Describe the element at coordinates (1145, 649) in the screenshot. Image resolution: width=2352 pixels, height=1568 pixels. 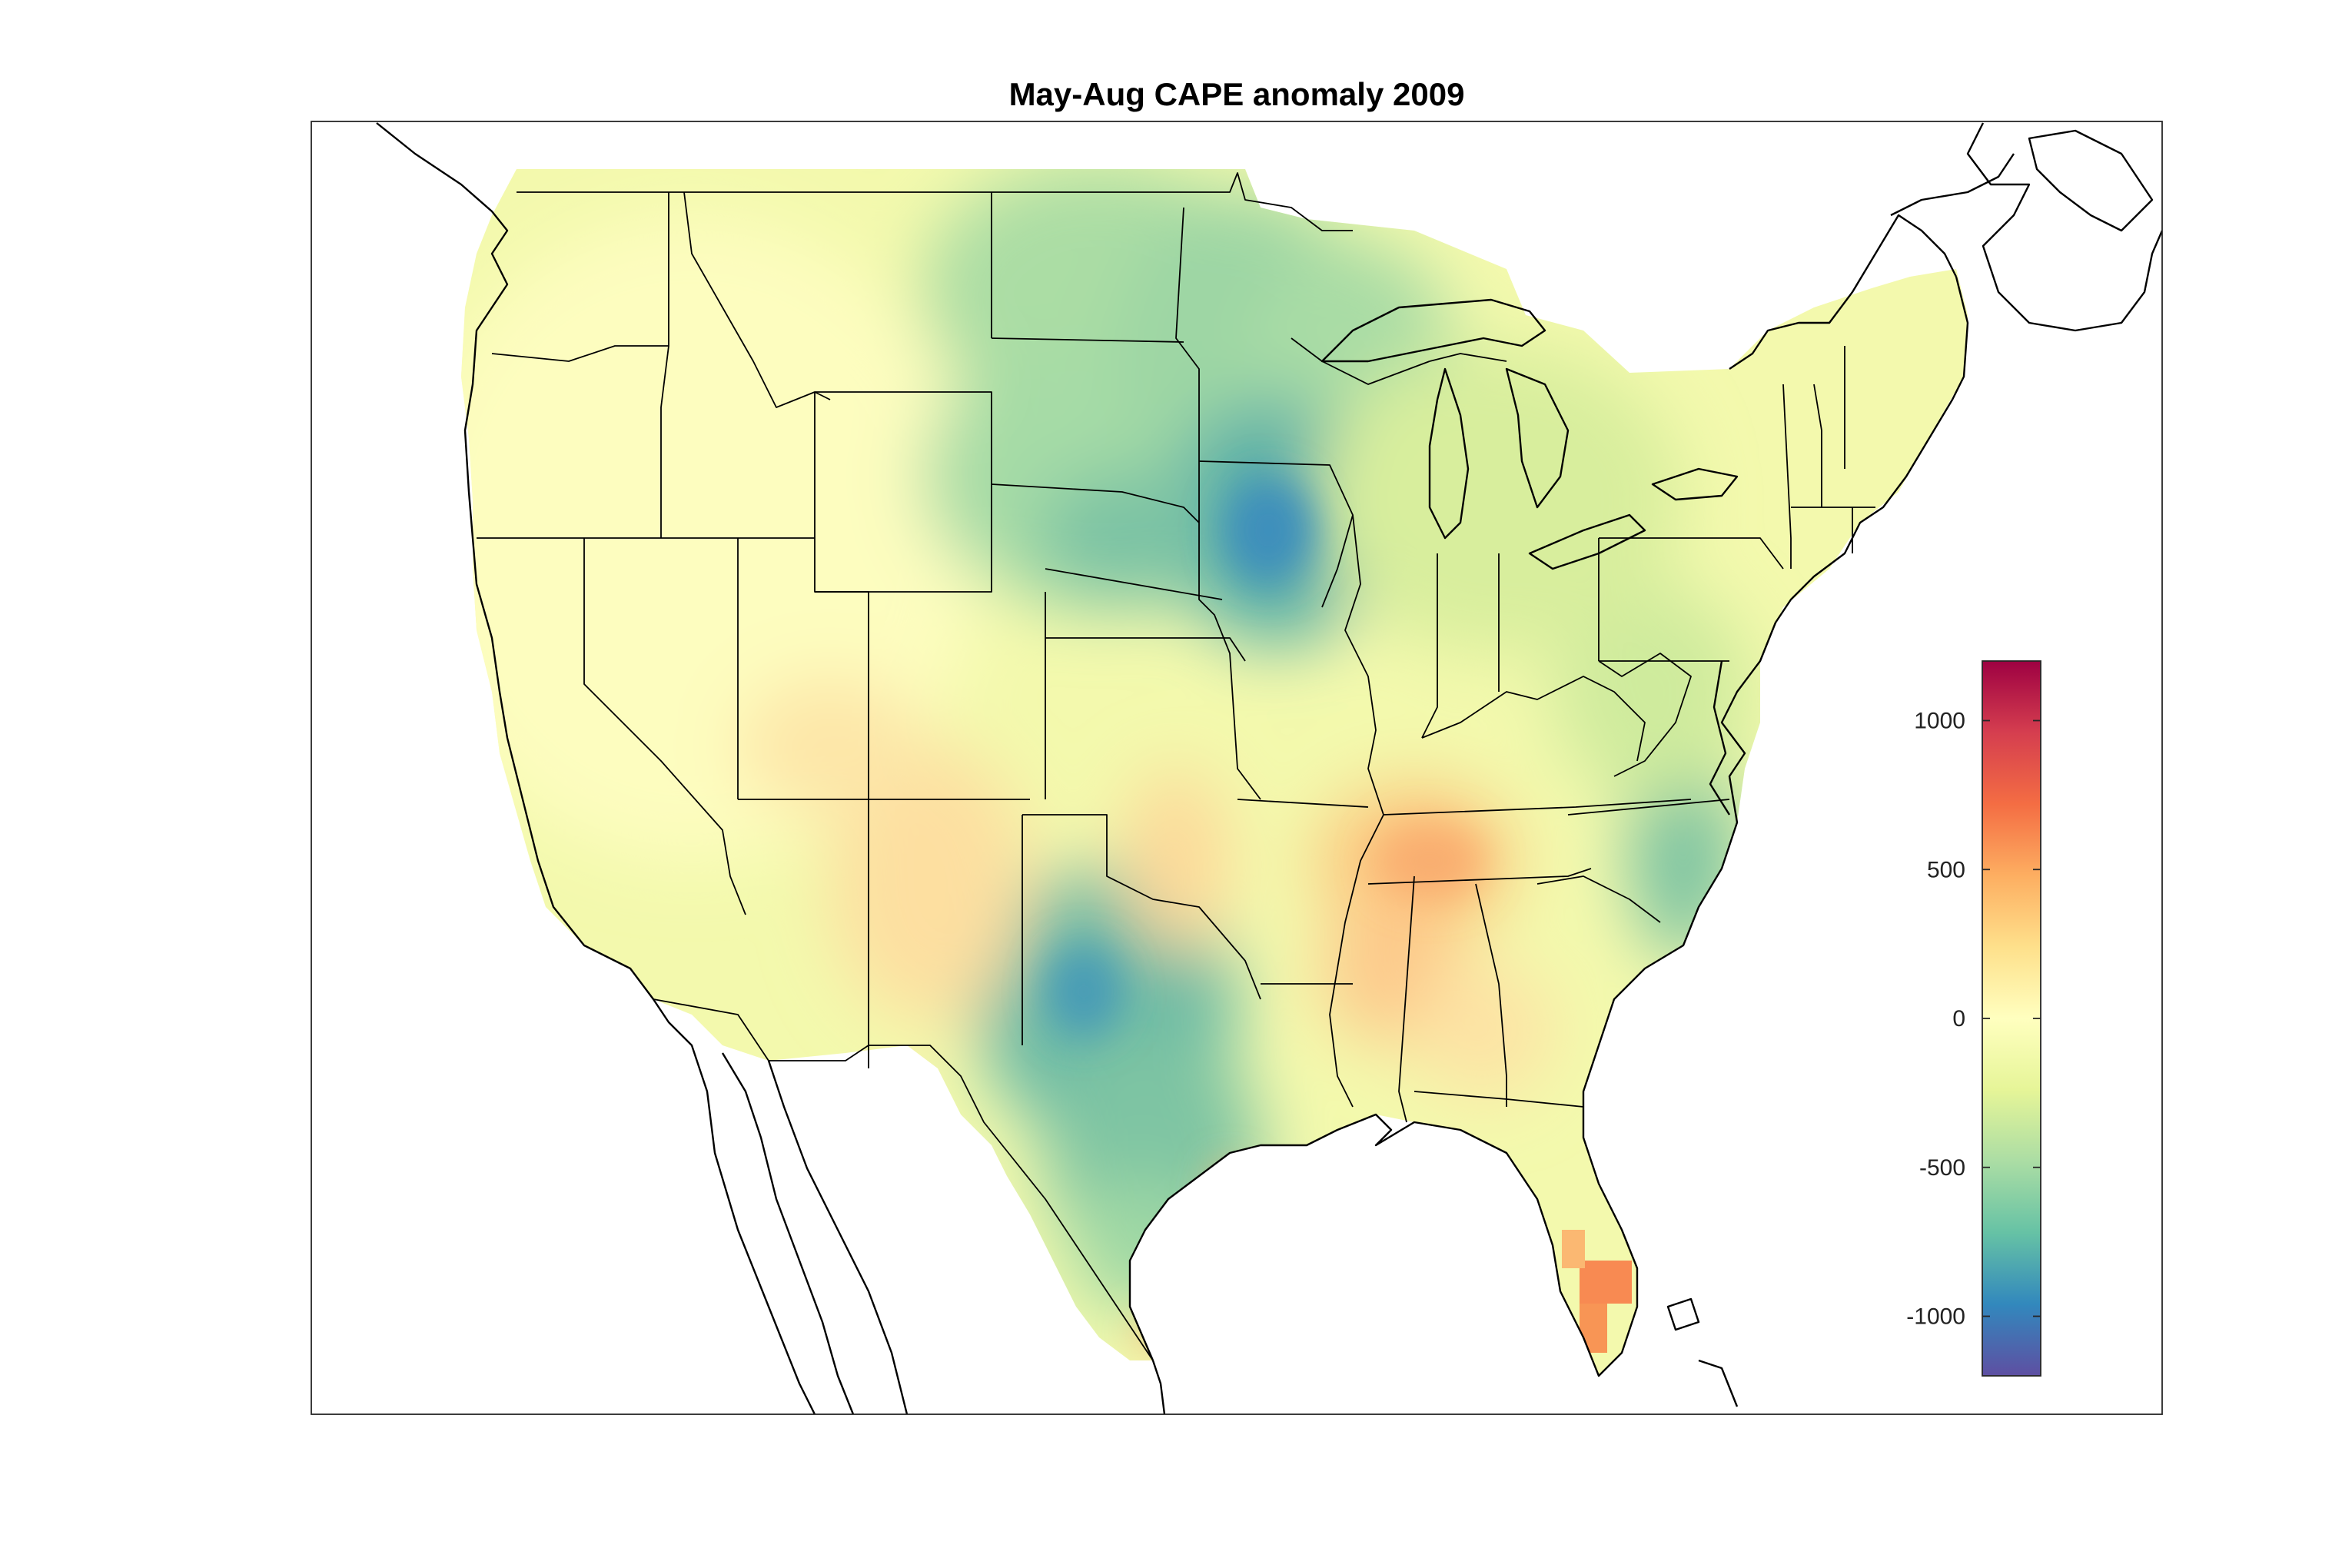
I see `border-ks-ok` at that location.